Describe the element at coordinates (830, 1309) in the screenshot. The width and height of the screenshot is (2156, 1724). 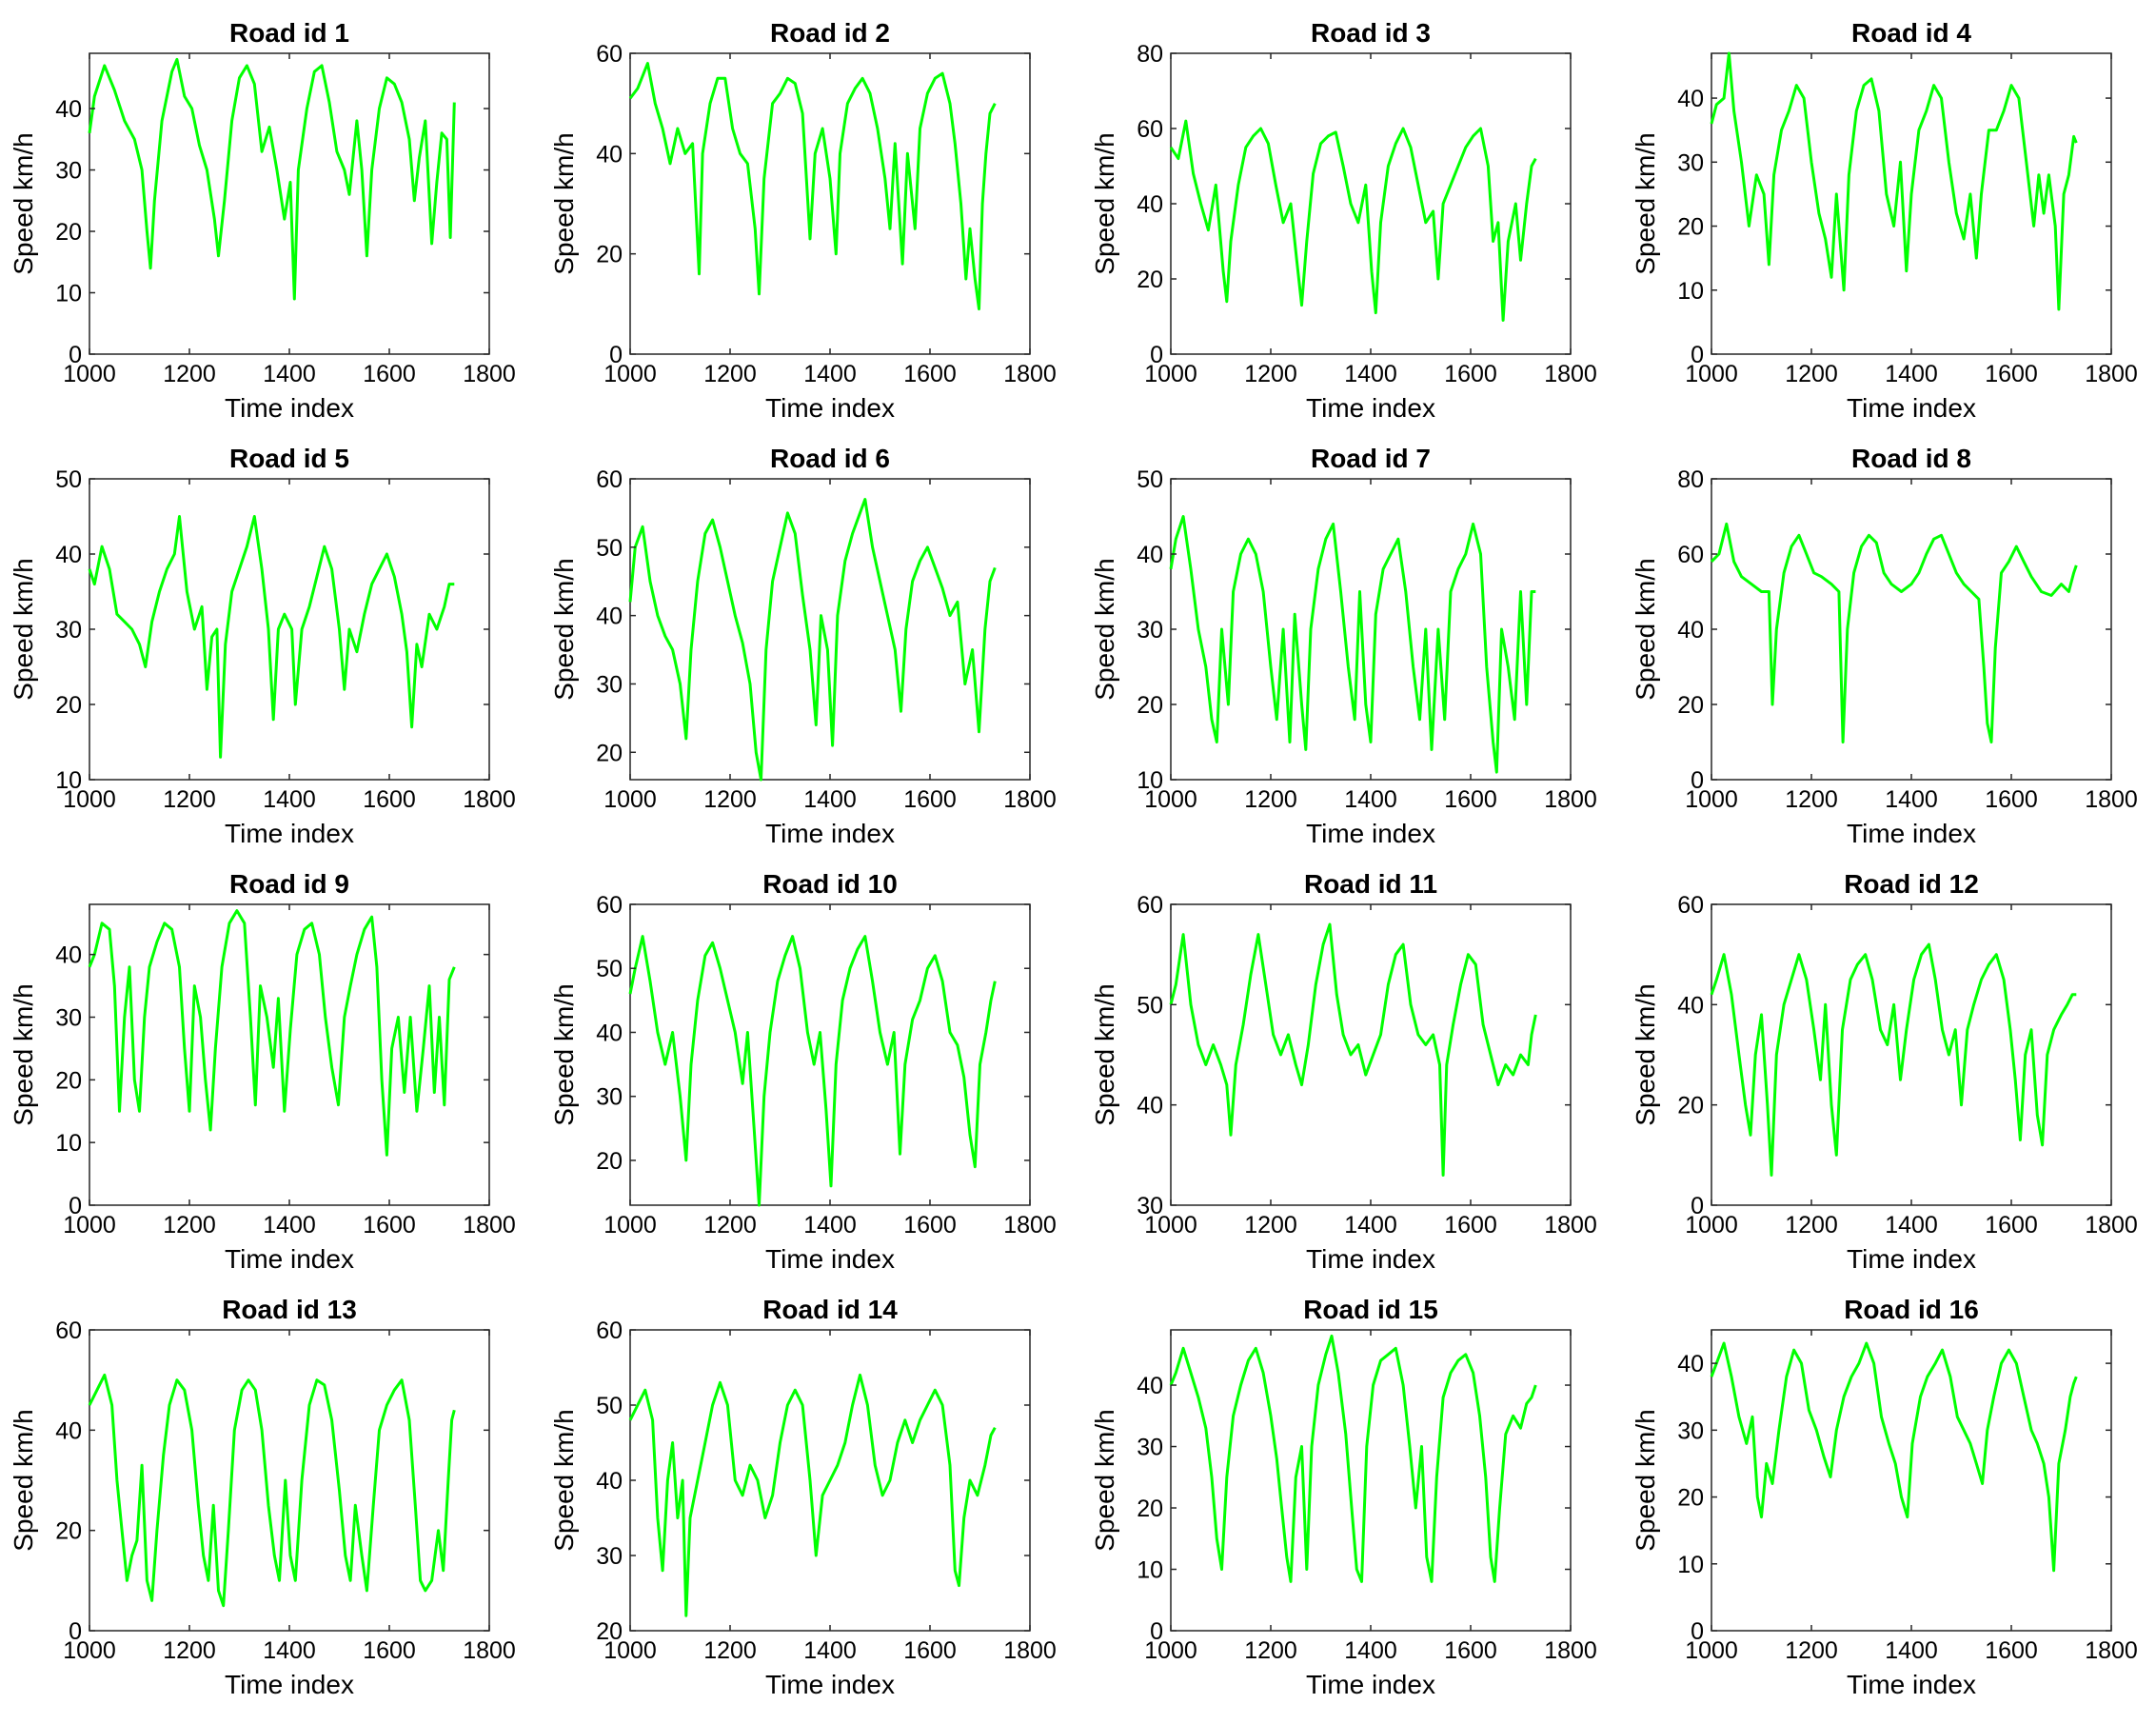
I see `subplot-title: Road id 14` at that location.